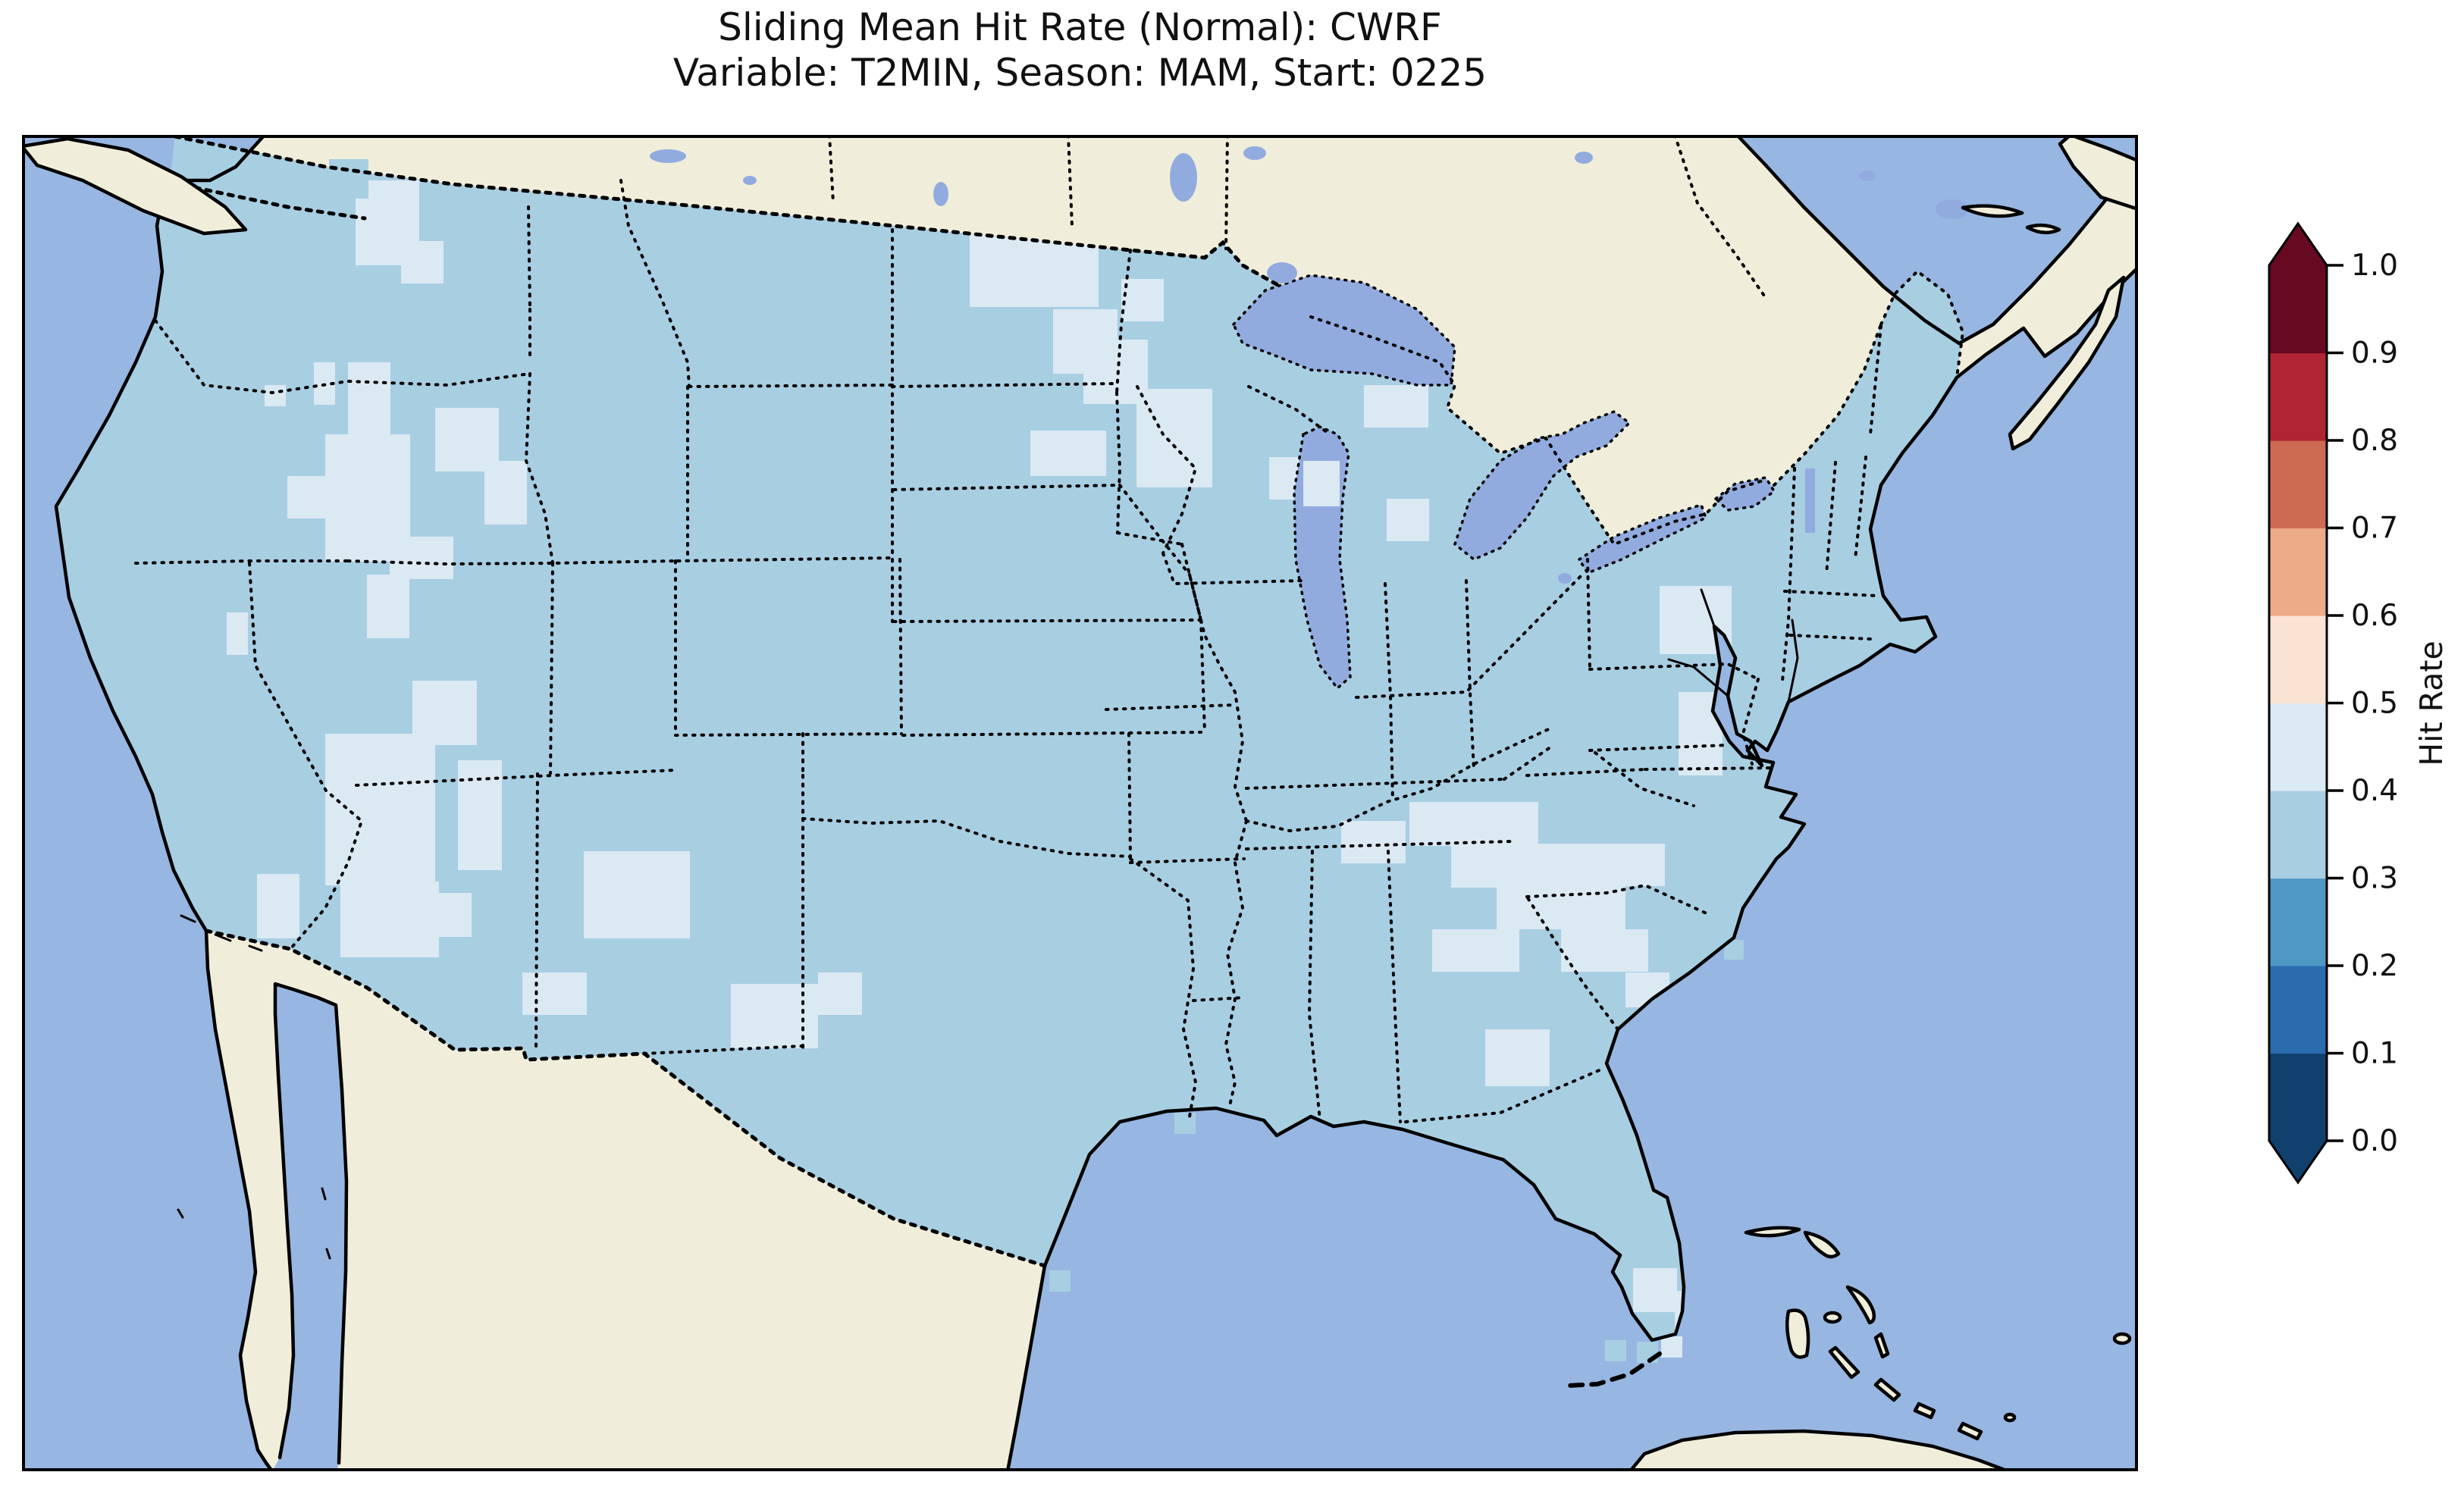  What do you see at coordinates (2374, 616) in the screenshot?
I see `colorbar-tick-label: 0.6` at bounding box center [2374, 616].